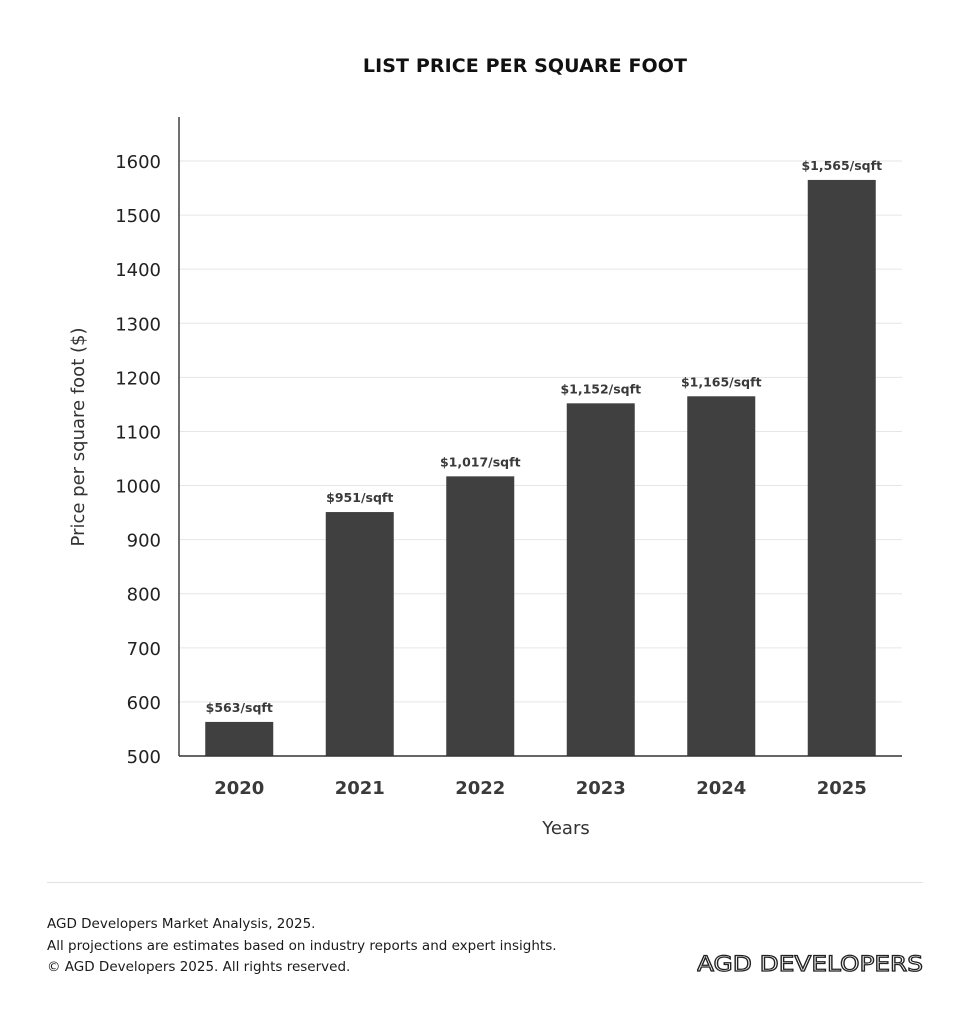  What do you see at coordinates (144, 757) in the screenshot?
I see `y-tick-label: 500` at bounding box center [144, 757].